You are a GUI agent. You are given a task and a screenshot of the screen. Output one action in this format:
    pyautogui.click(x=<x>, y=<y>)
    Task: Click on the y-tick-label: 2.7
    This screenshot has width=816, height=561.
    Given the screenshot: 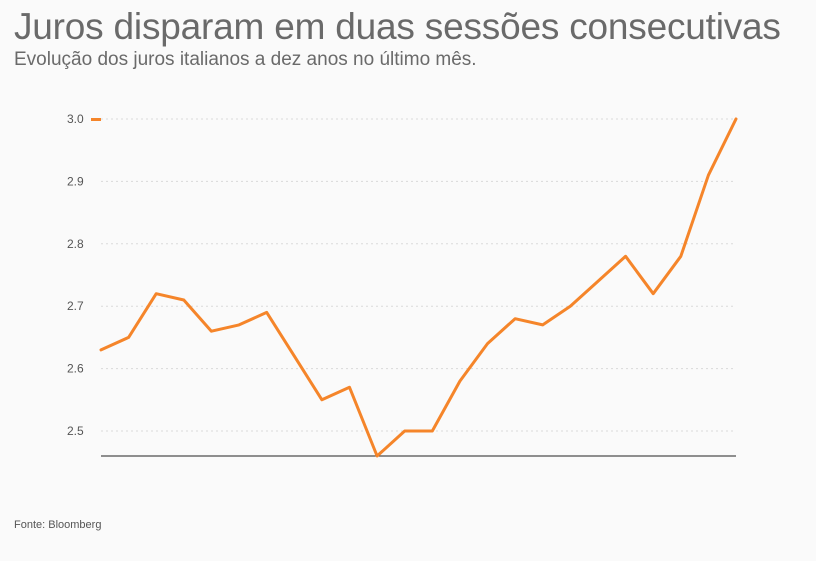 What is the action you would take?
    pyautogui.click(x=75, y=306)
    